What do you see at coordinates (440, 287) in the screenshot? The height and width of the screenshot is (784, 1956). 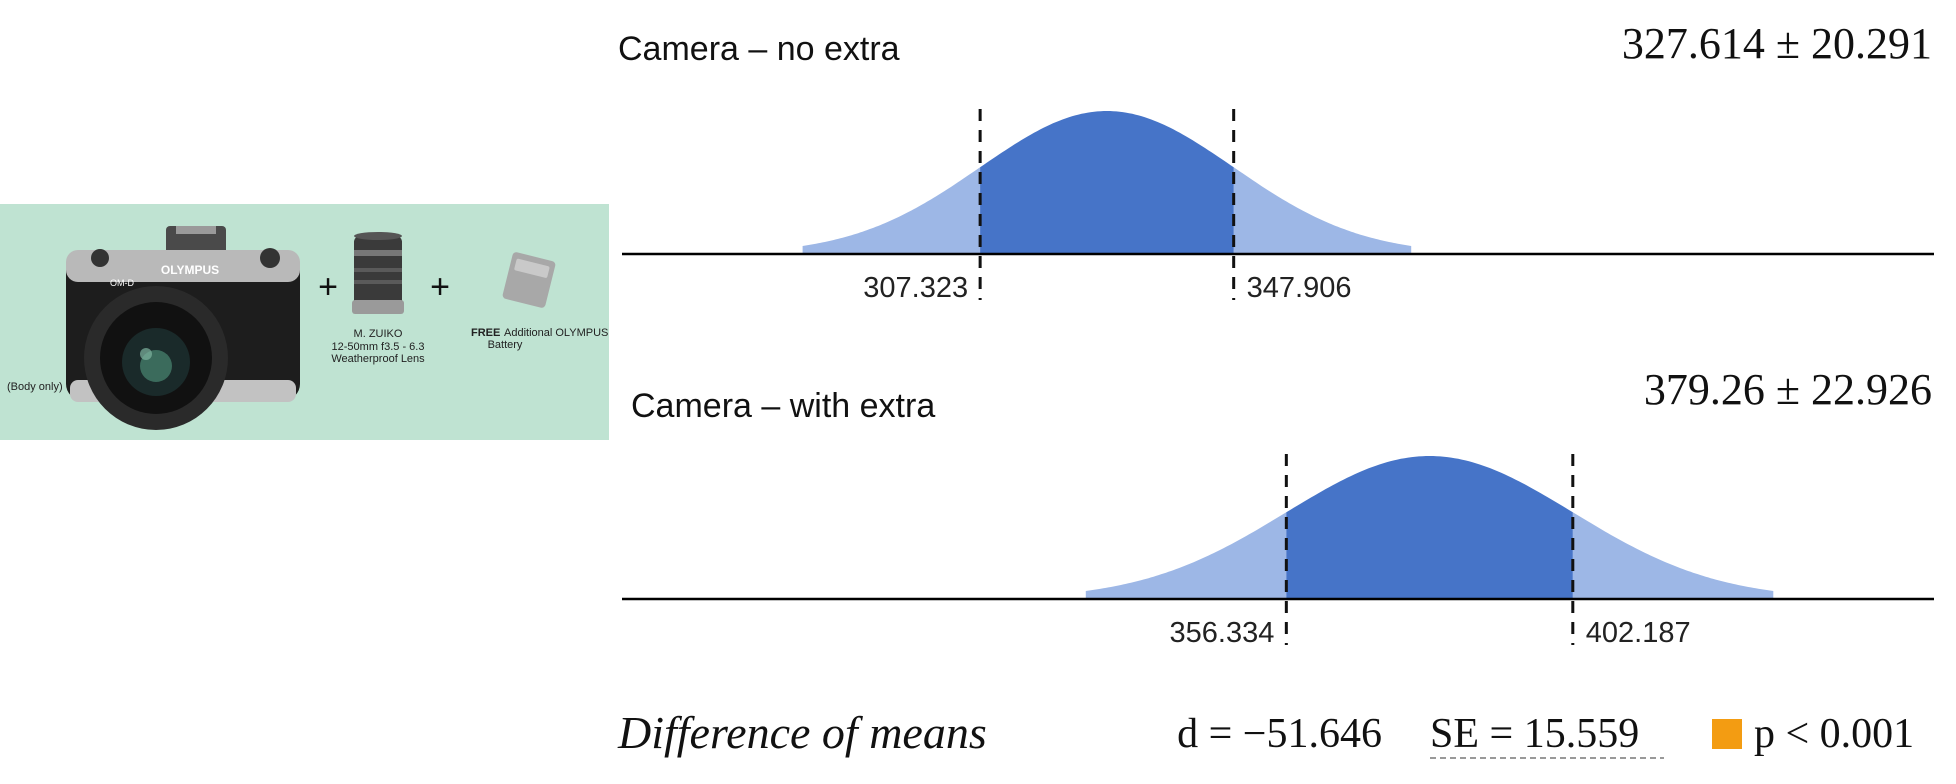 I see `plus-sign-2: +` at bounding box center [440, 287].